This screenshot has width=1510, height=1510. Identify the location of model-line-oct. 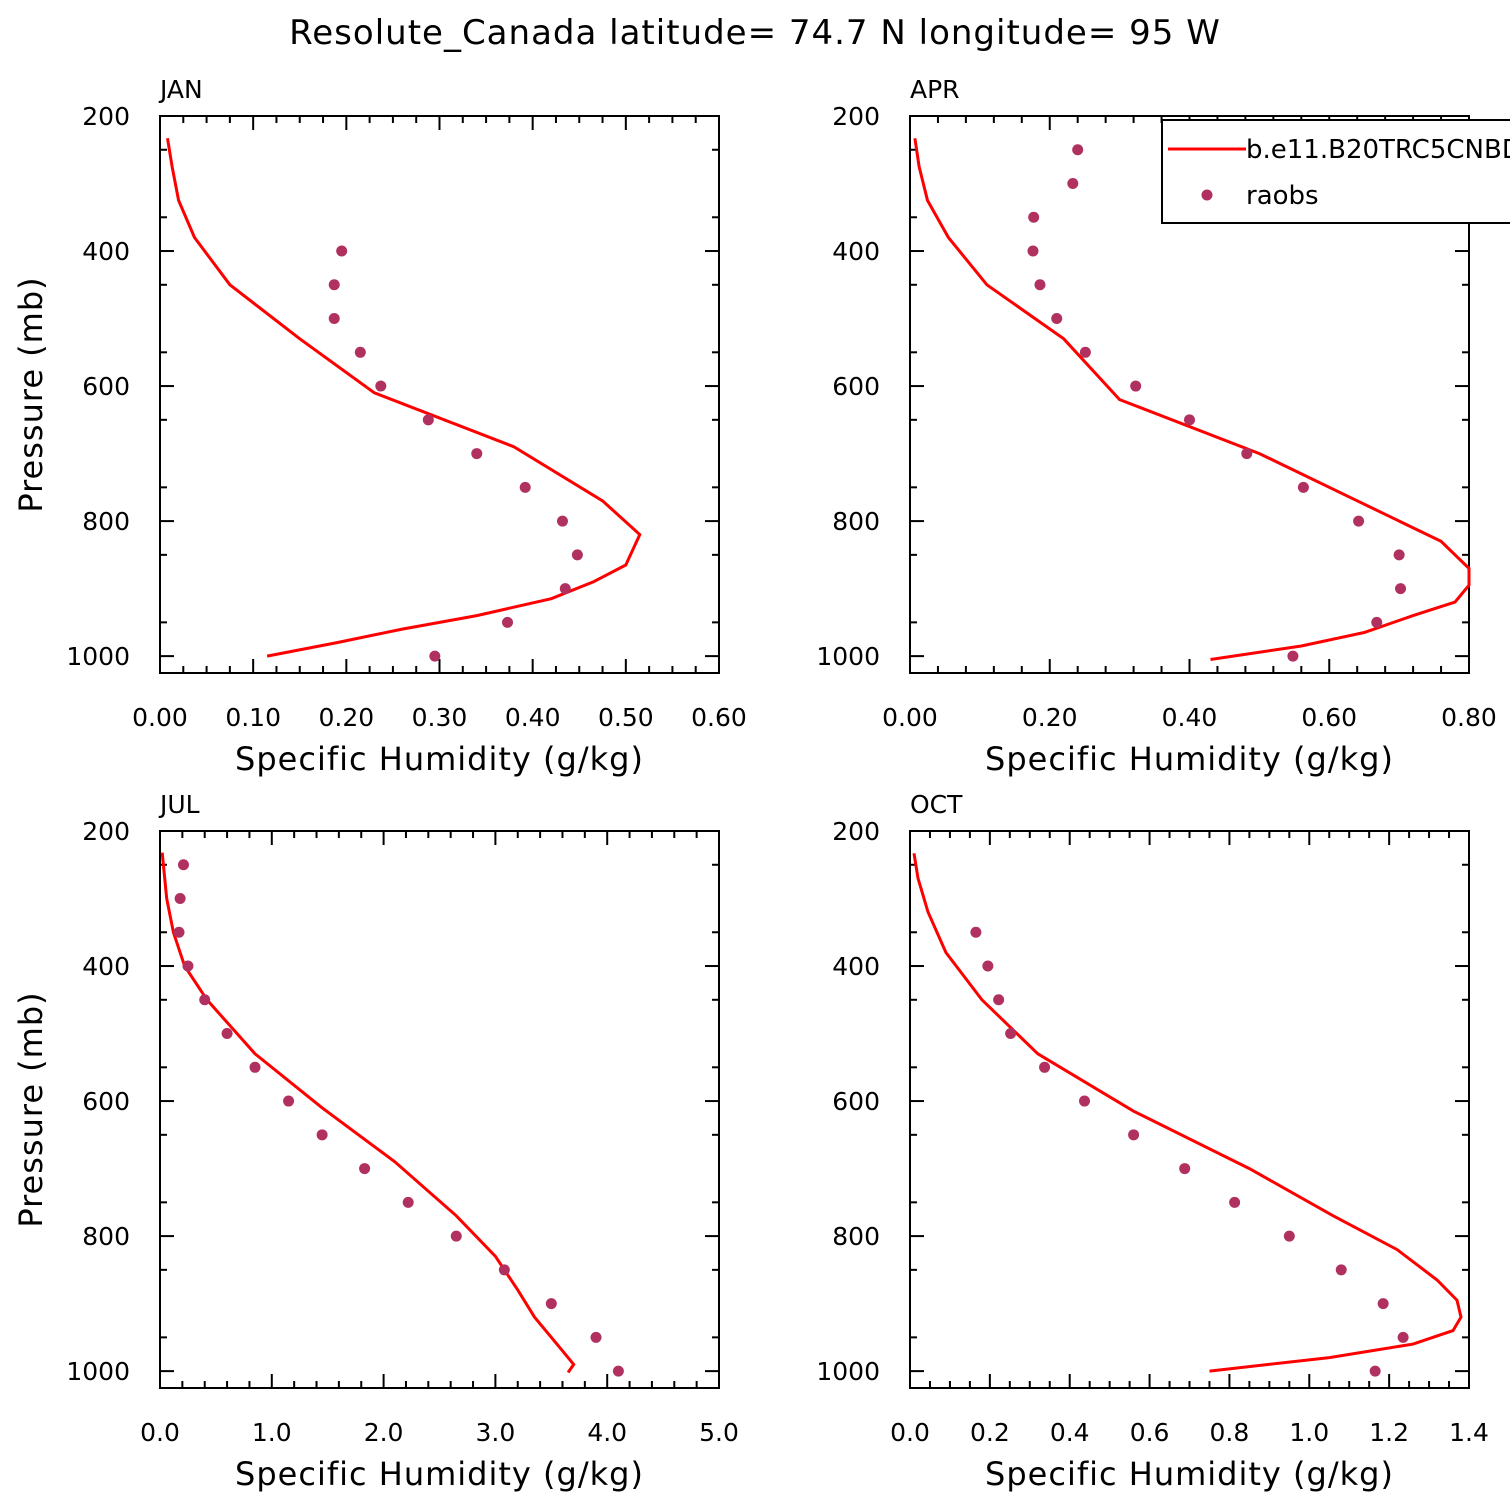
(1187, 1113).